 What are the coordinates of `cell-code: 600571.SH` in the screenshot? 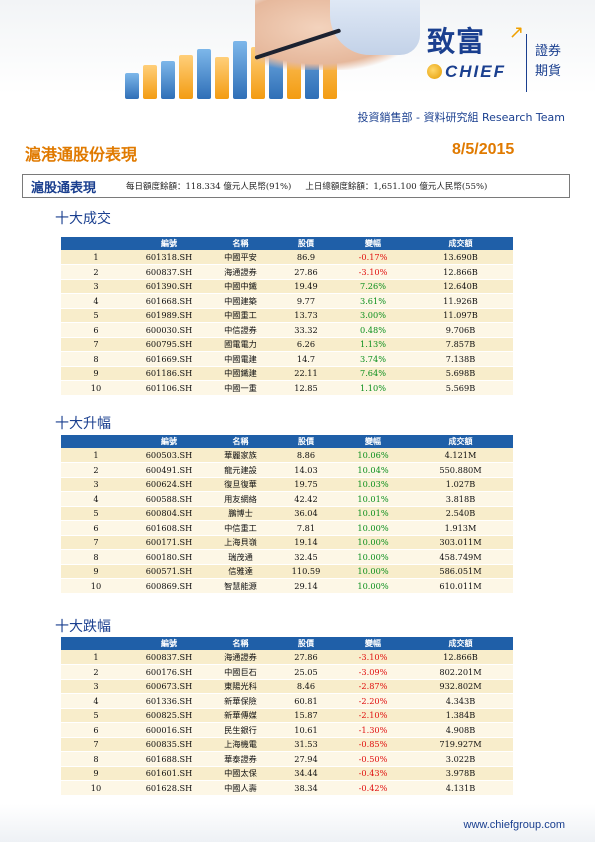 It's located at (169, 571).